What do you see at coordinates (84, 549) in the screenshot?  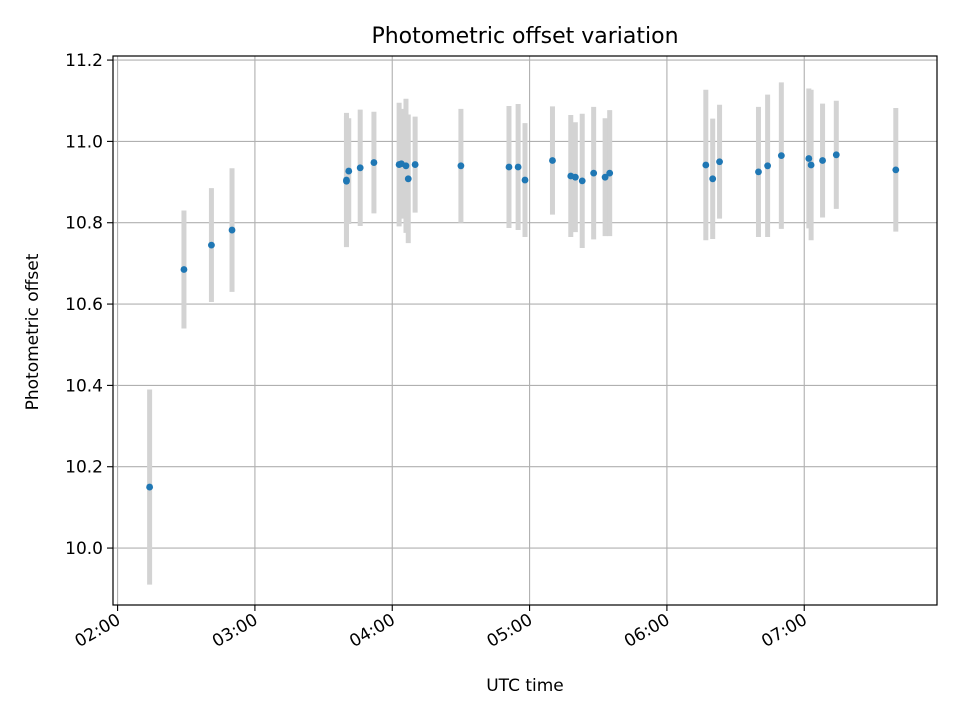 I see `y-tick-label-0: 10.0` at bounding box center [84, 549].